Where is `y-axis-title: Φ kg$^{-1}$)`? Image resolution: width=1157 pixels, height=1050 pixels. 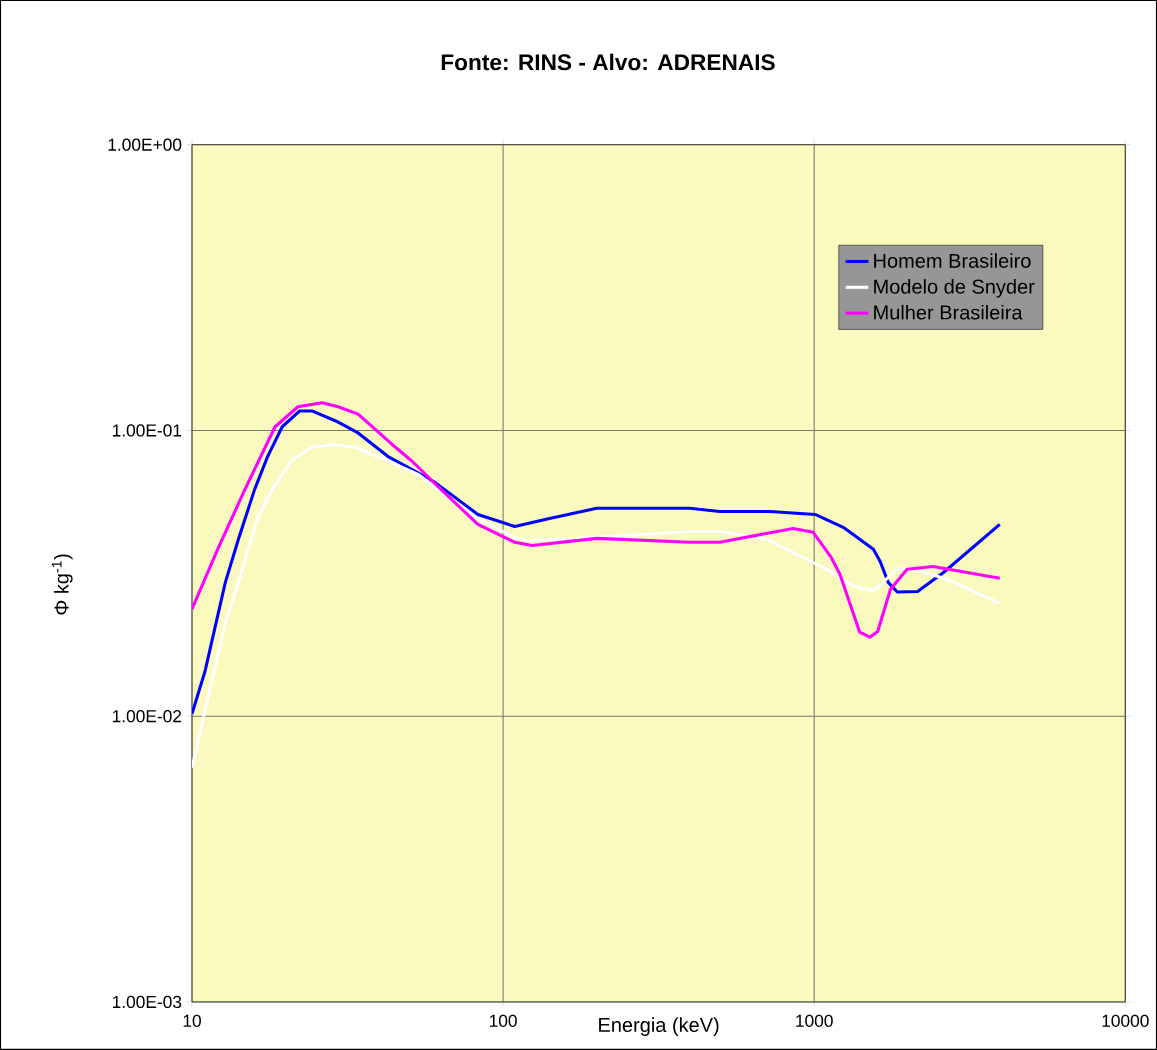 y-axis-title: Φ kg$^{-1}$) is located at coordinates (62, 584).